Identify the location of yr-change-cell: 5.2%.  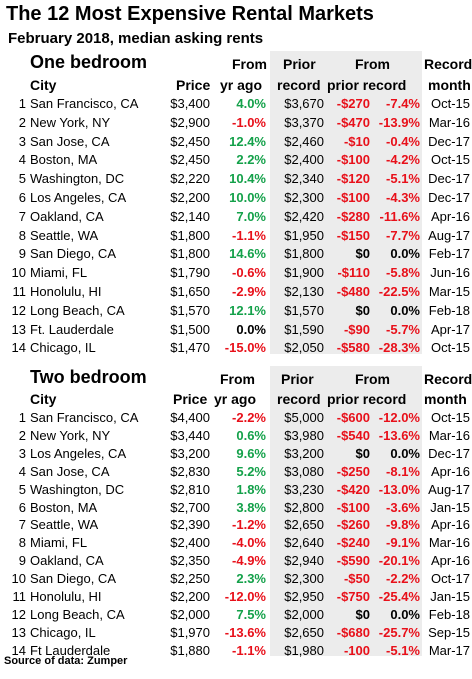
(251, 471).